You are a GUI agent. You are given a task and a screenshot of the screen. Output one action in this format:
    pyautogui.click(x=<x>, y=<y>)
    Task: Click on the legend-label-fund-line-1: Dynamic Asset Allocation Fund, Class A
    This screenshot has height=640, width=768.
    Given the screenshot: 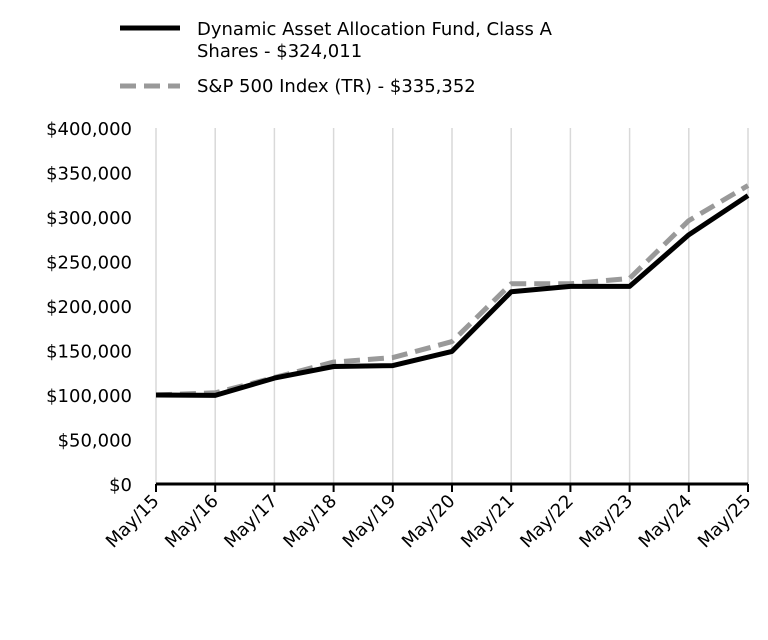 What is the action you would take?
    pyautogui.click(x=375, y=29)
    